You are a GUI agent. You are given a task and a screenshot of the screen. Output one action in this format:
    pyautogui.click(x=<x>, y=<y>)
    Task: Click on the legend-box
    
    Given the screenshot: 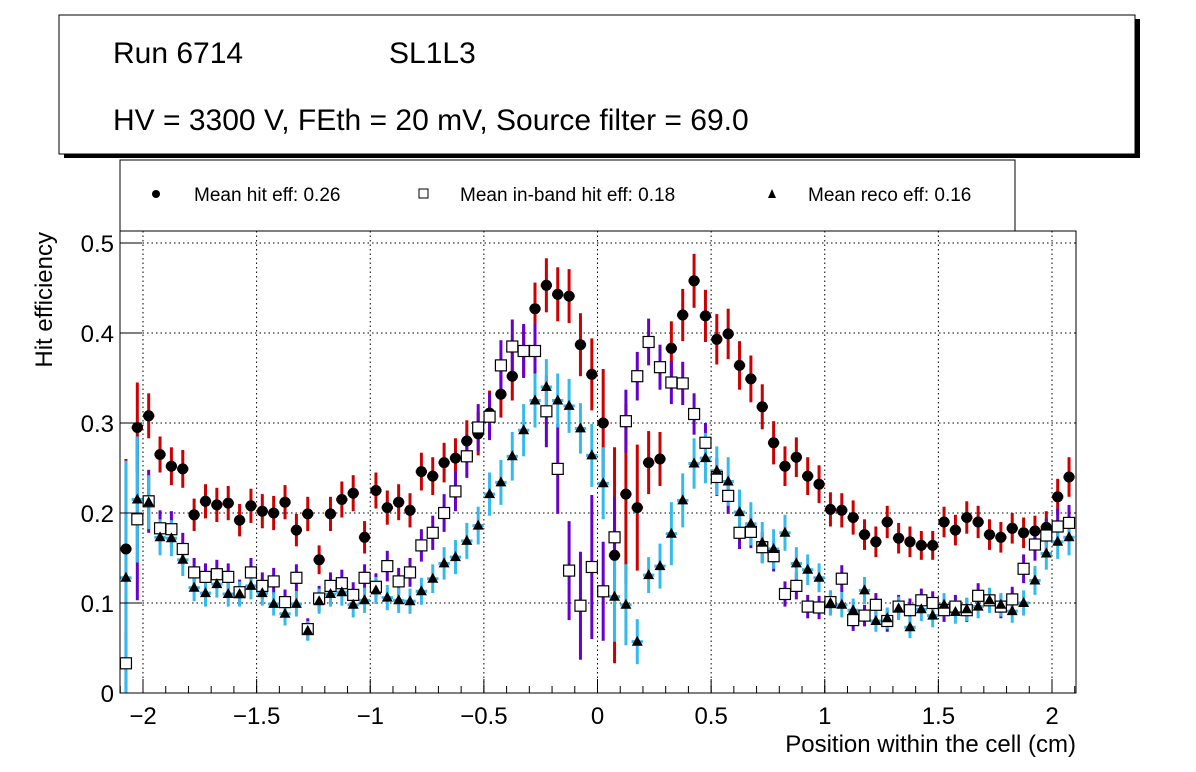 What is the action you would take?
    pyautogui.click(x=567, y=195)
    